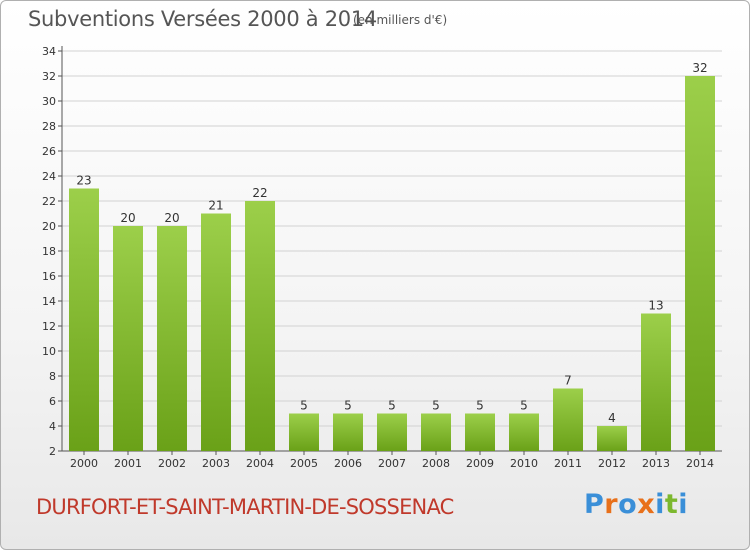  Describe the element at coordinates (49, 151) in the screenshot. I see `y-tick-label: 26` at that location.